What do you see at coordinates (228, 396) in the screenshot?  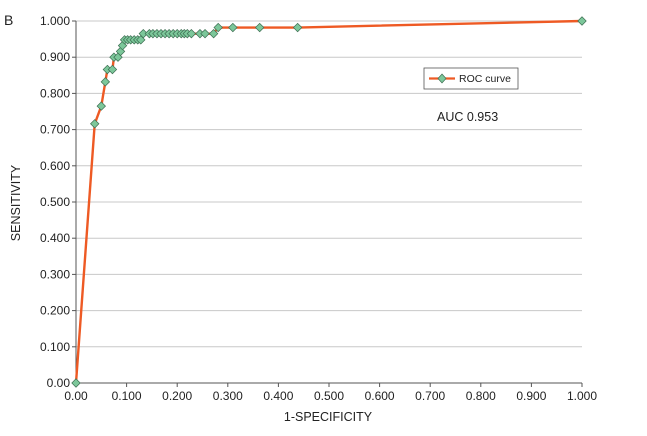 I see `x-tick-label: 0.300` at bounding box center [228, 396].